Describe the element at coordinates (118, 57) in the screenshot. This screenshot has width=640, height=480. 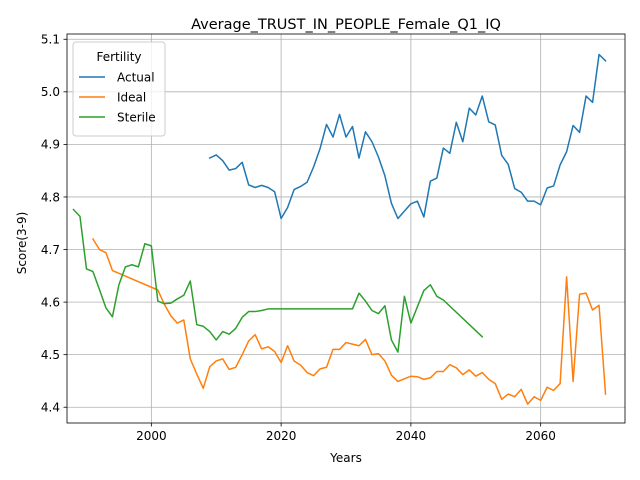
I see `legend-title: Fertility` at that location.